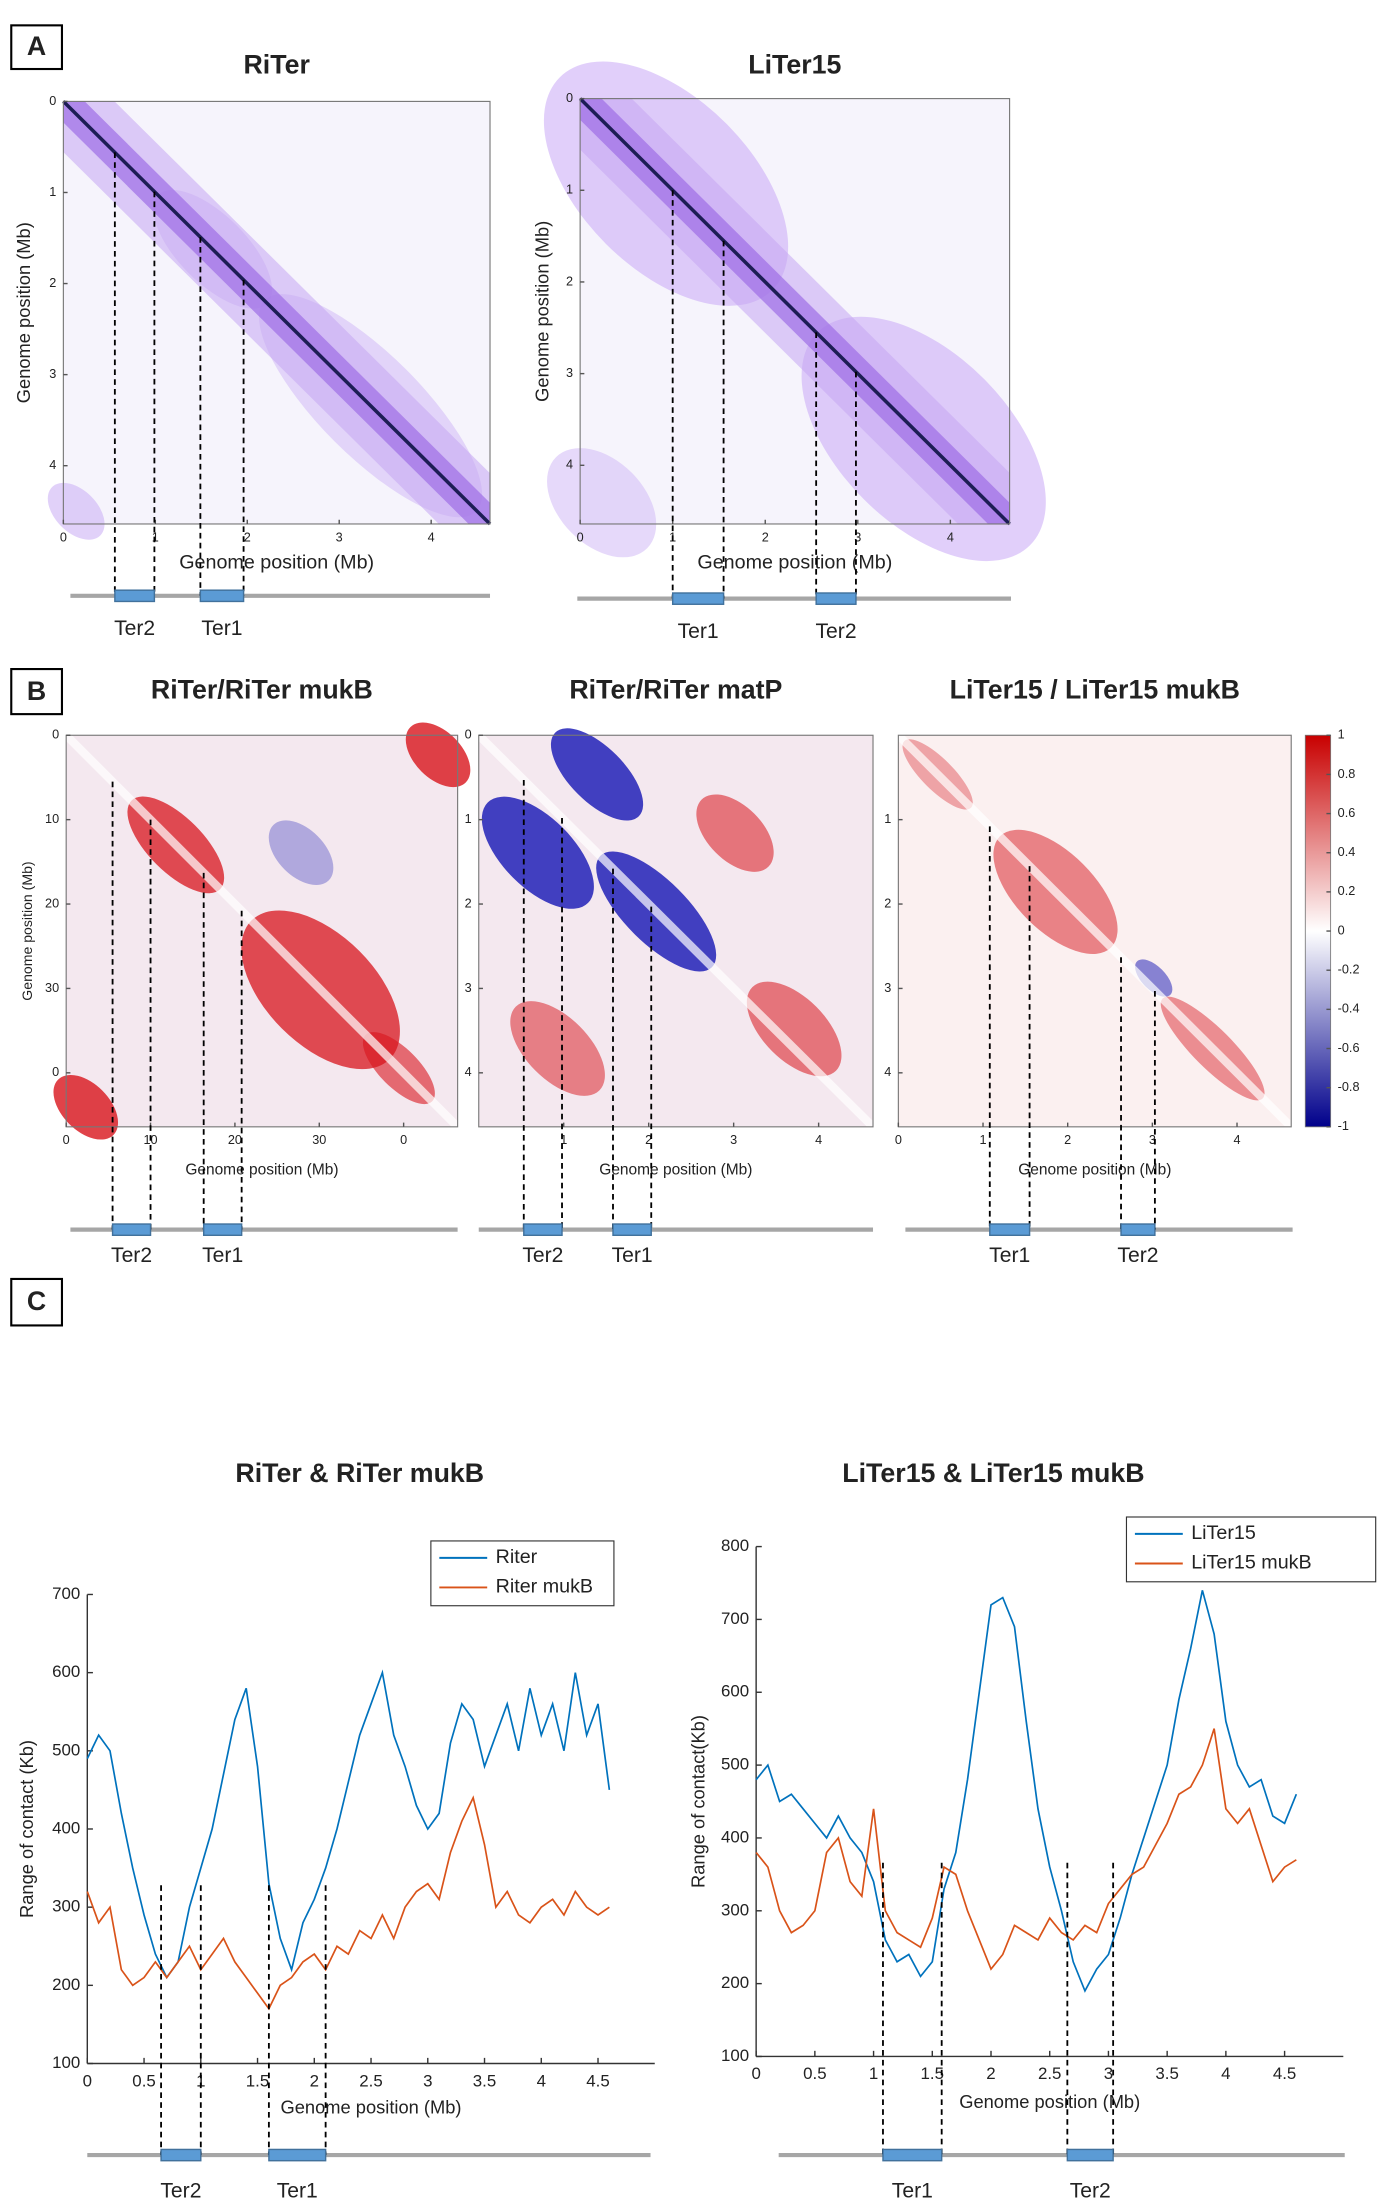  I want to click on colorbar-tick-label: -0.6, so click(1349, 1048).